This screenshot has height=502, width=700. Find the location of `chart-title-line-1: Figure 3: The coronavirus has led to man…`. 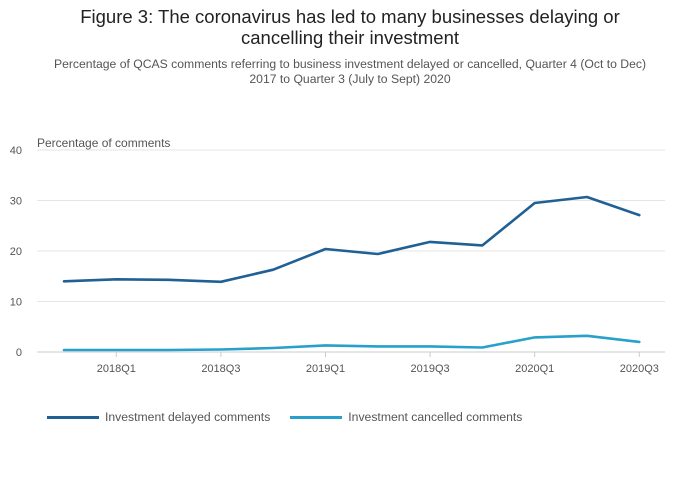

chart-title-line-1: Figure 3: The coronavirus has led to man… is located at coordinates (350, 16).